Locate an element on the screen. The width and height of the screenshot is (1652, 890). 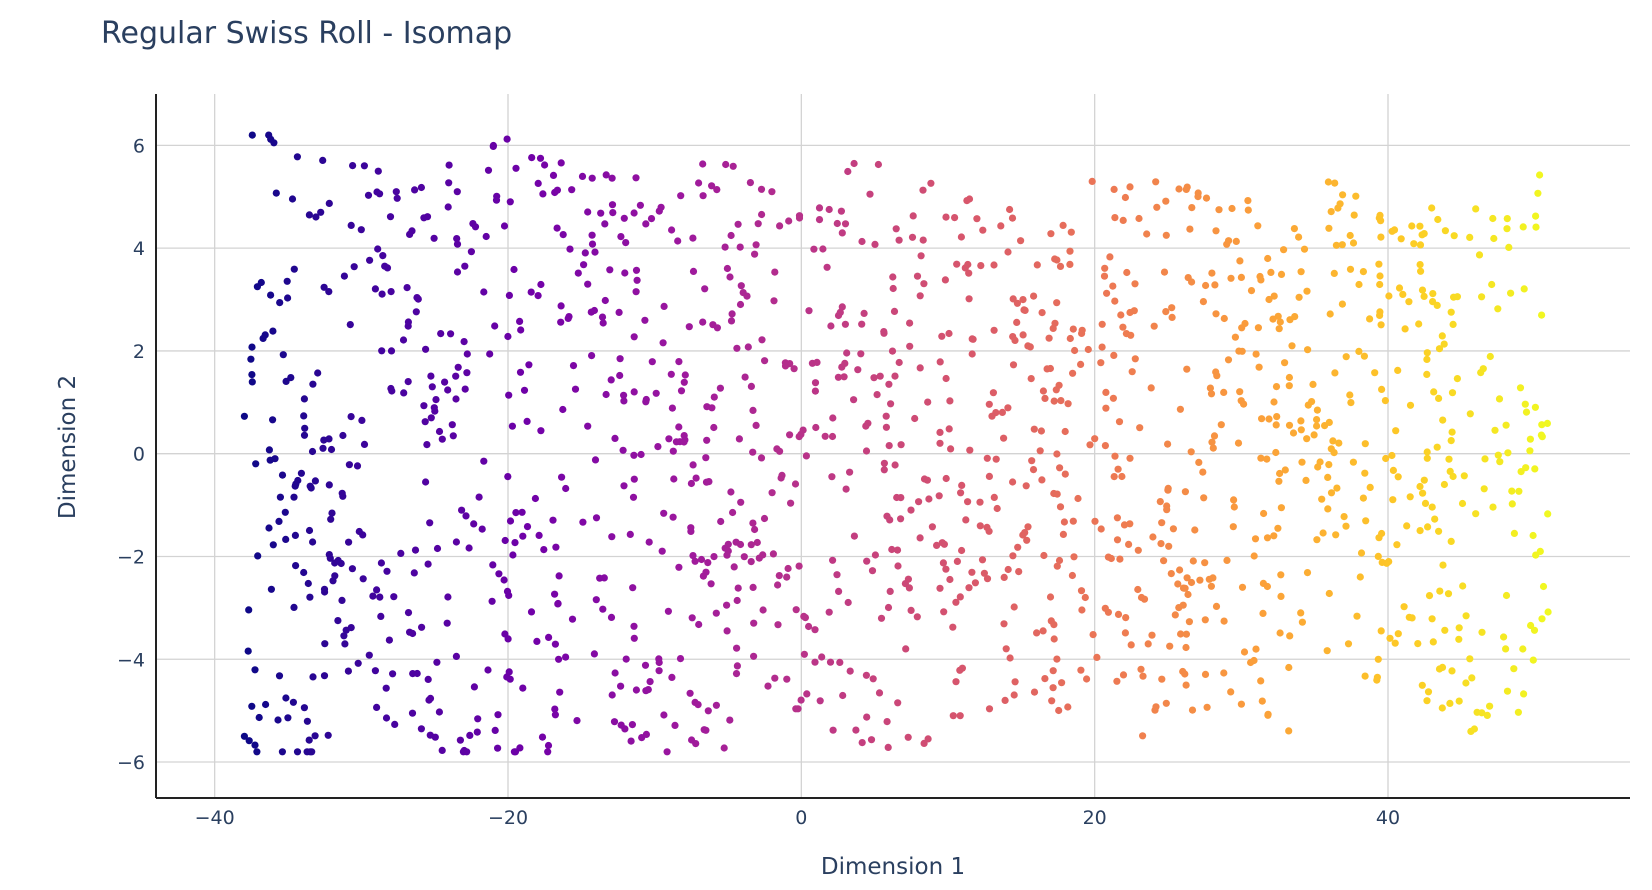
y-tick-label: 4 is located at coordinates (139, 249).